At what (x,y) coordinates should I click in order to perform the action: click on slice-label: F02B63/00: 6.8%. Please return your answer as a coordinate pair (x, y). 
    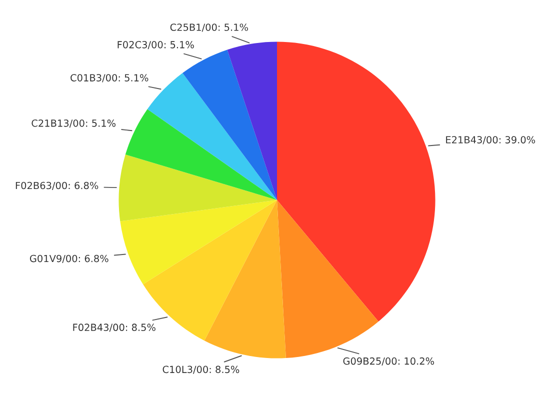
    Looking at the image, I should click on (57, 186).